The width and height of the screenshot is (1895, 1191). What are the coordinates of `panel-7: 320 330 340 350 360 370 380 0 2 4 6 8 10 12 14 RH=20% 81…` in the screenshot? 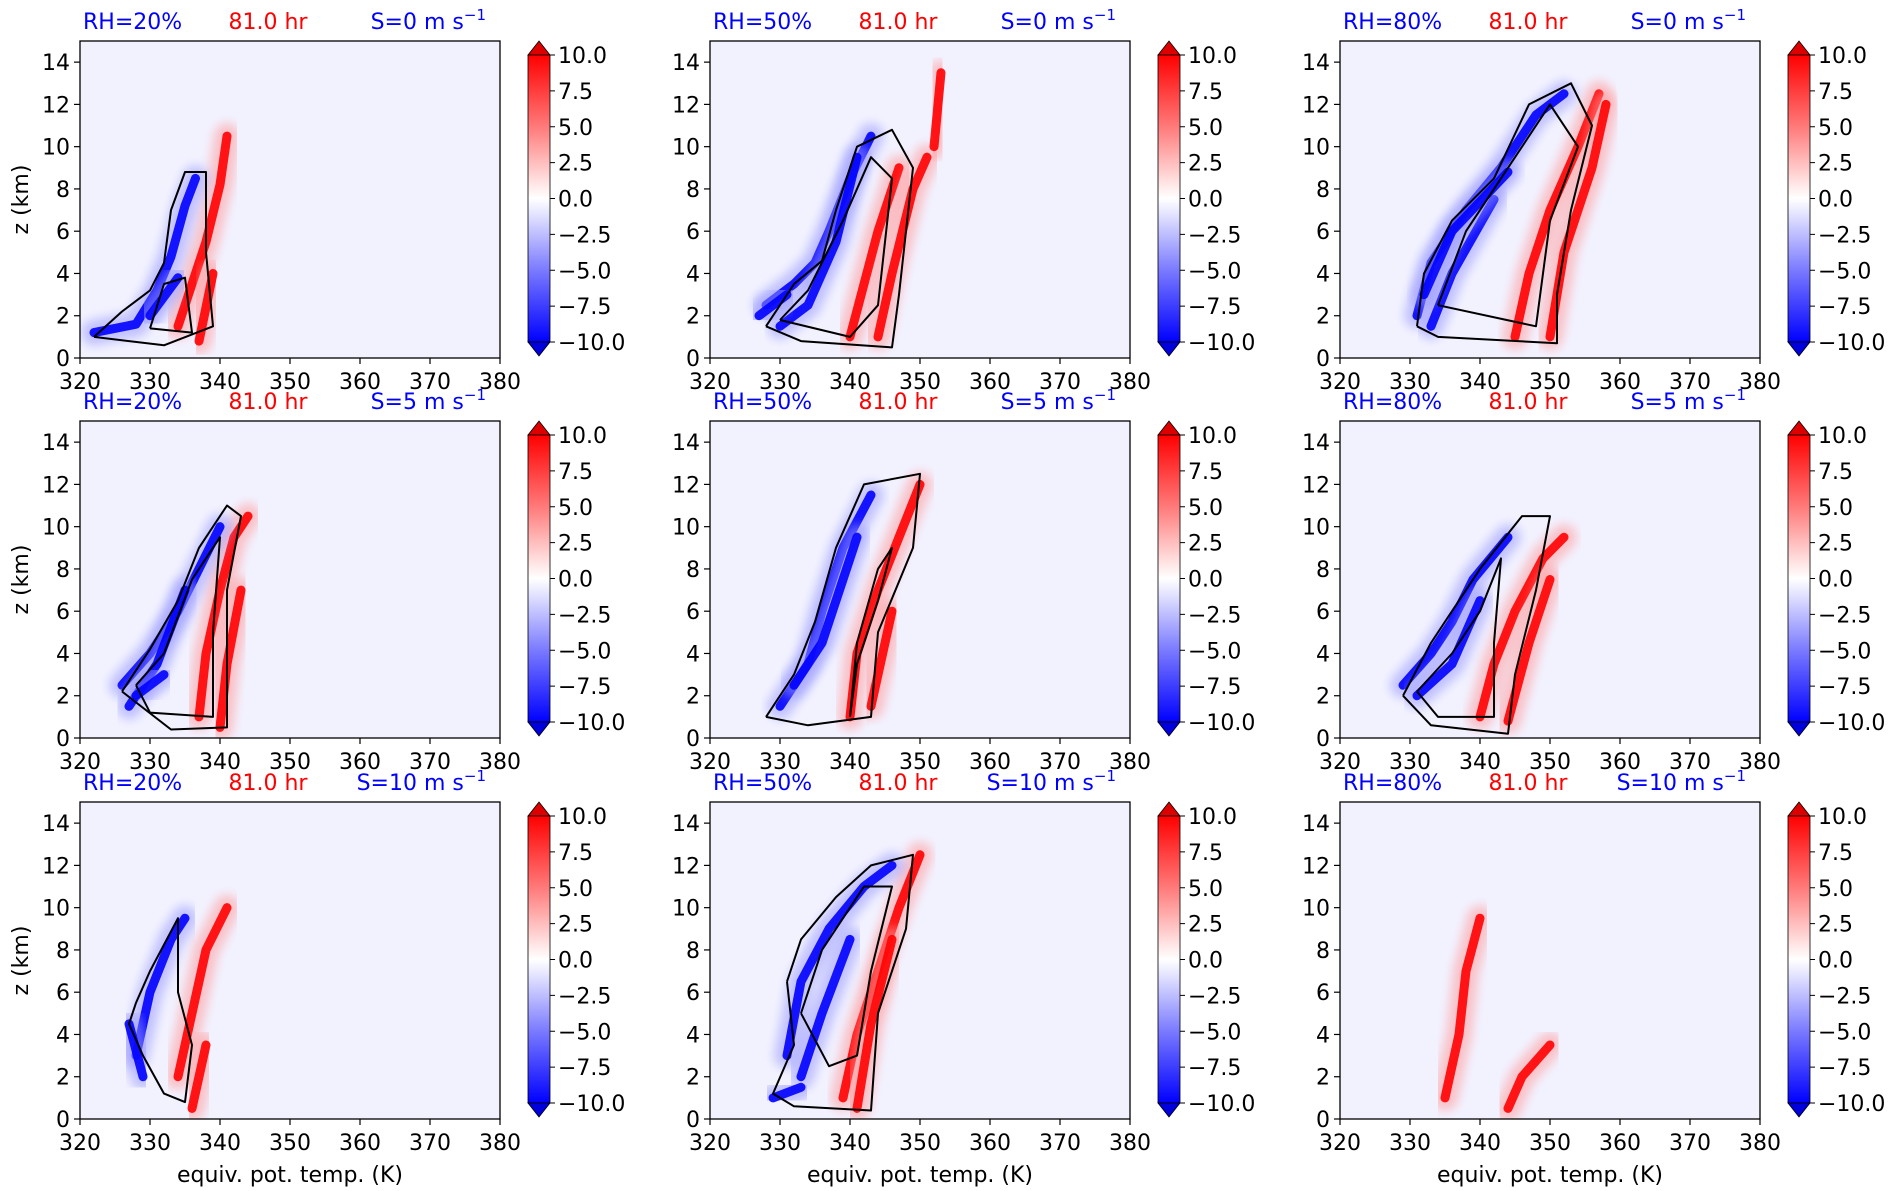 It's located at (317, 977).